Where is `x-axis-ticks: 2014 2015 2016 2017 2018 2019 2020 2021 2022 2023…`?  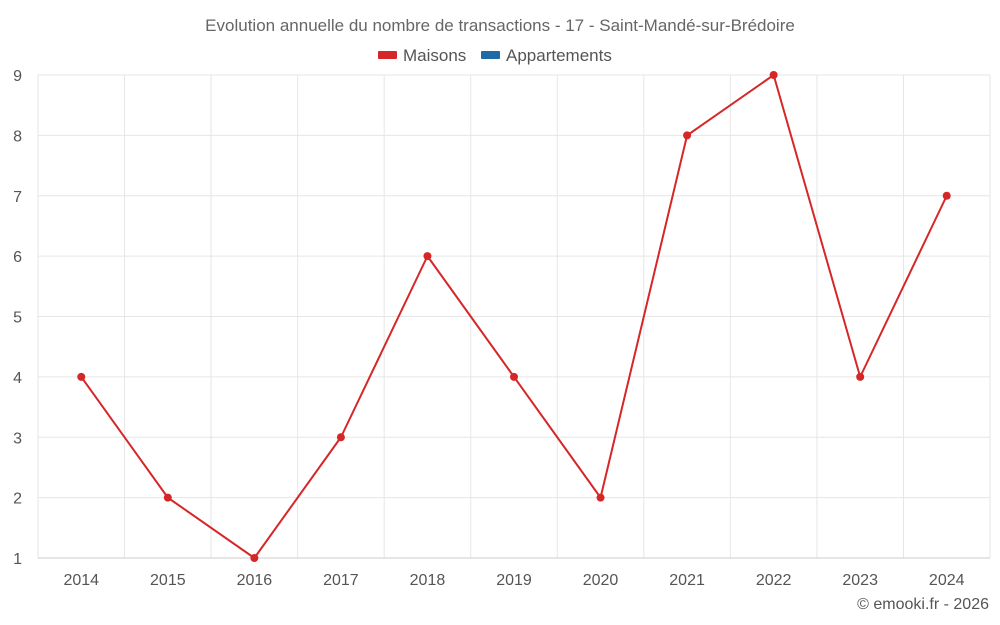
x-axis-ticks: 2014 2015 2016 2017 2018 2019 2020 2021 2022 2023… is located at coordinates (513, 580).